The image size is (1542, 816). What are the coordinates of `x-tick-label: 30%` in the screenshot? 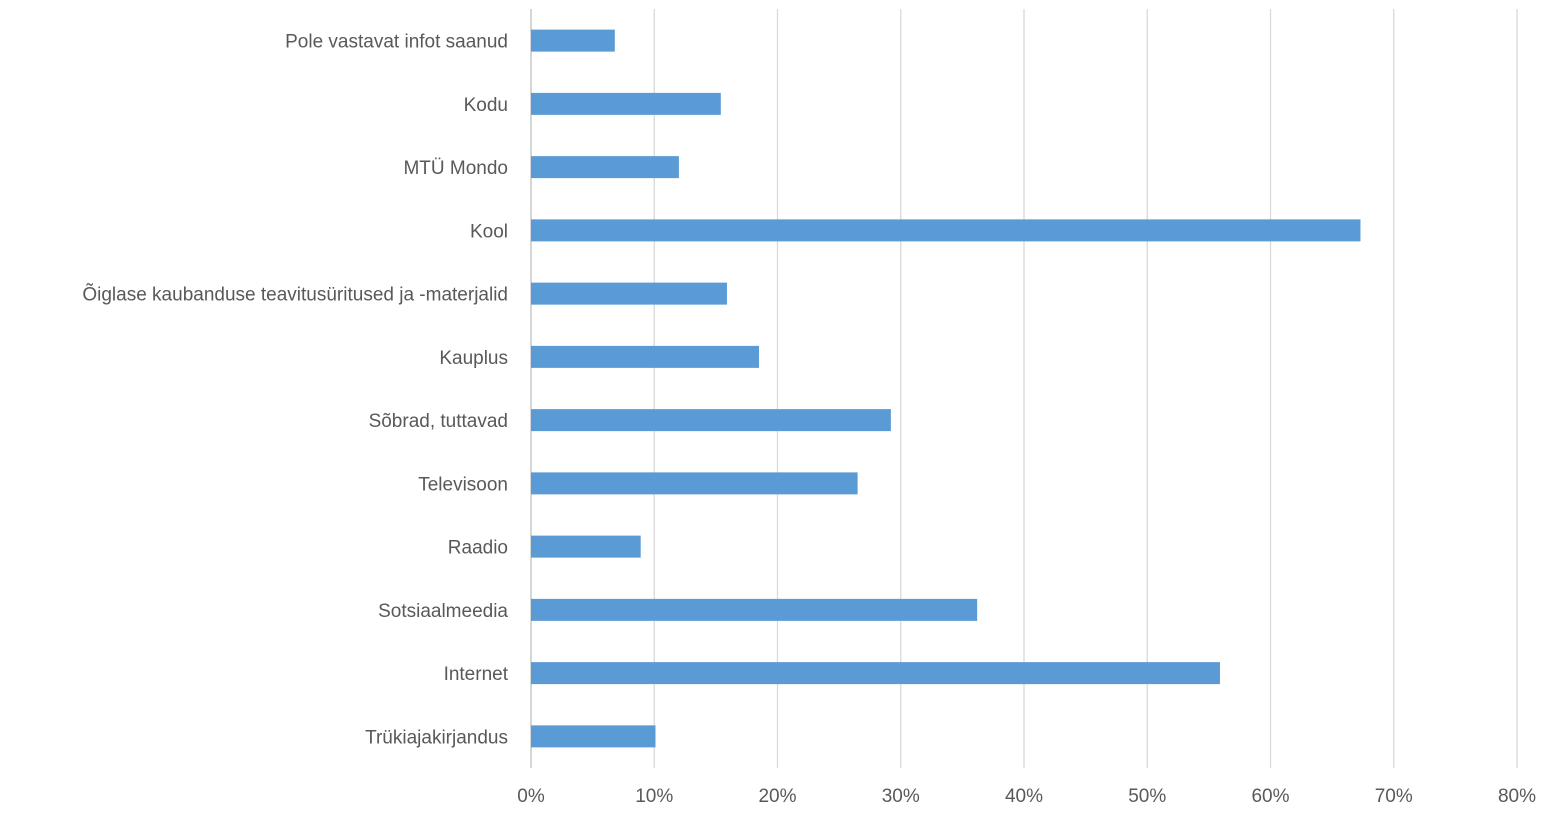 It's located at (901, 796).